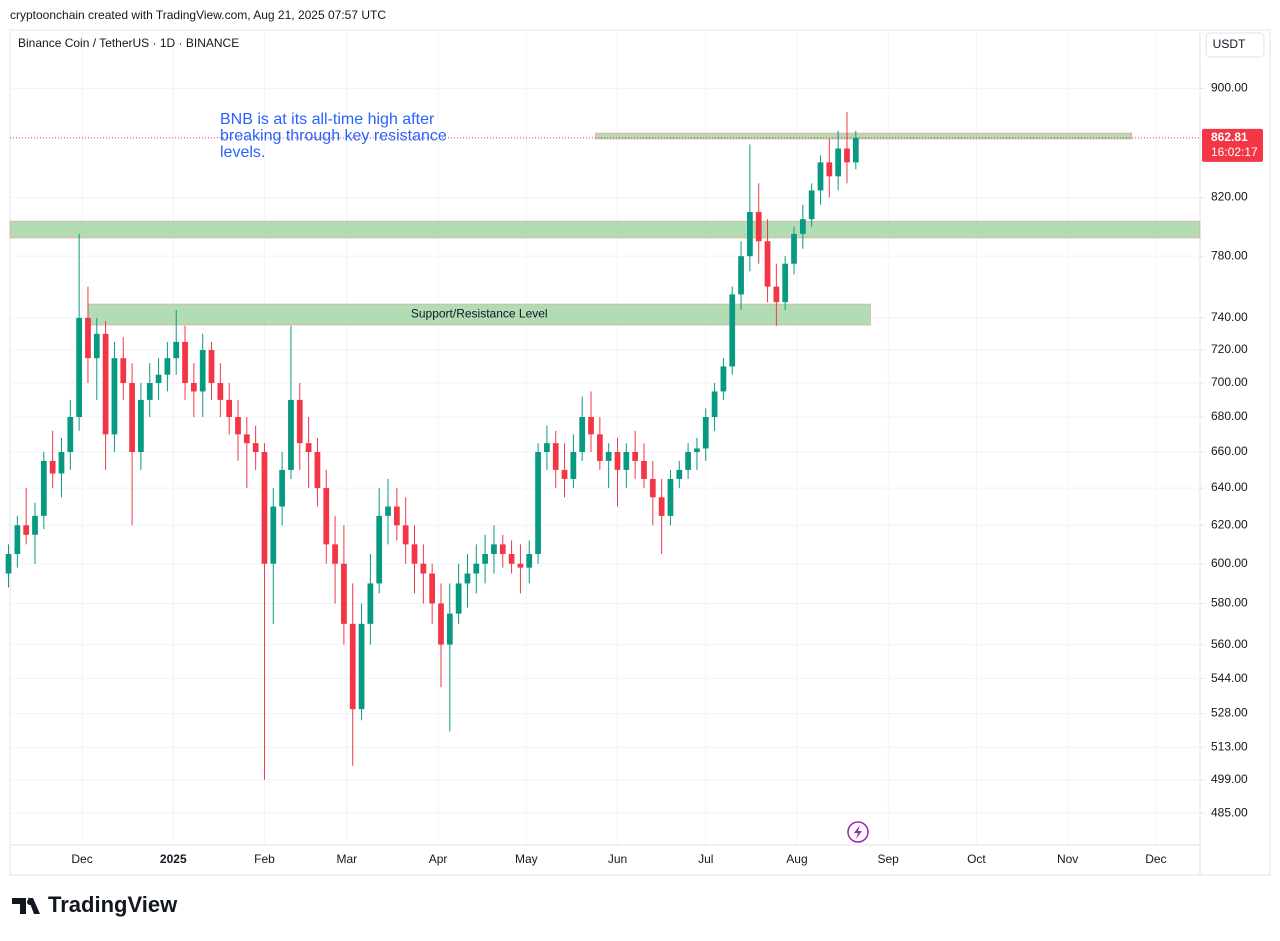  What do you see at coordinates (1229, 603) in the screenshot?
I see `y-tick-label: 580.00` at bounding box center [1229, 603].